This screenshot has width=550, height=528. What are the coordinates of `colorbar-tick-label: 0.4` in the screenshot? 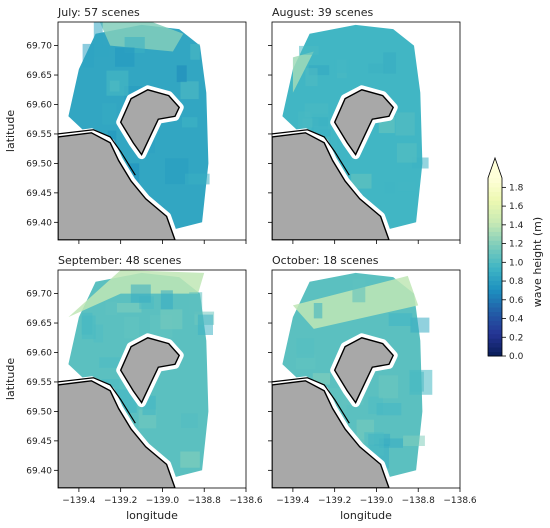 It's located at (516, 320).